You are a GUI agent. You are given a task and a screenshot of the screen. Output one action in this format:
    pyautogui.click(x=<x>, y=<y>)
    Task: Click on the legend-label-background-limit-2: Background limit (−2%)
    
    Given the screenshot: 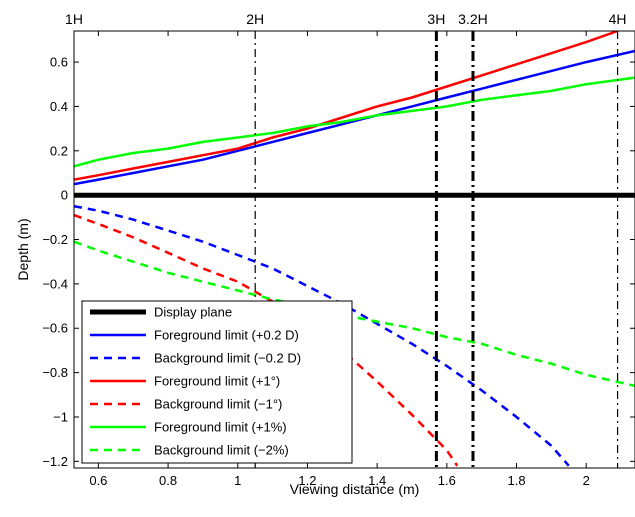 What is the action you would take?
    pyautogui.click(x=221, y=450)
    